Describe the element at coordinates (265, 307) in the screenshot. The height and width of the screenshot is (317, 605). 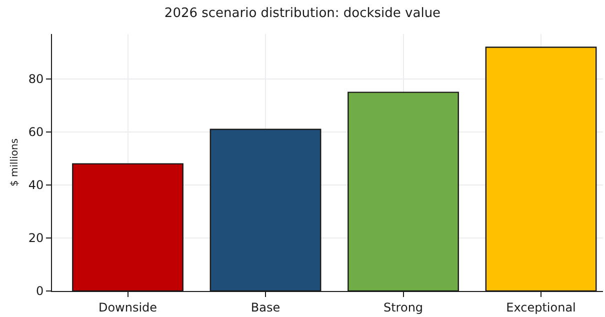
I see `x-tick-label: Base` at that location.